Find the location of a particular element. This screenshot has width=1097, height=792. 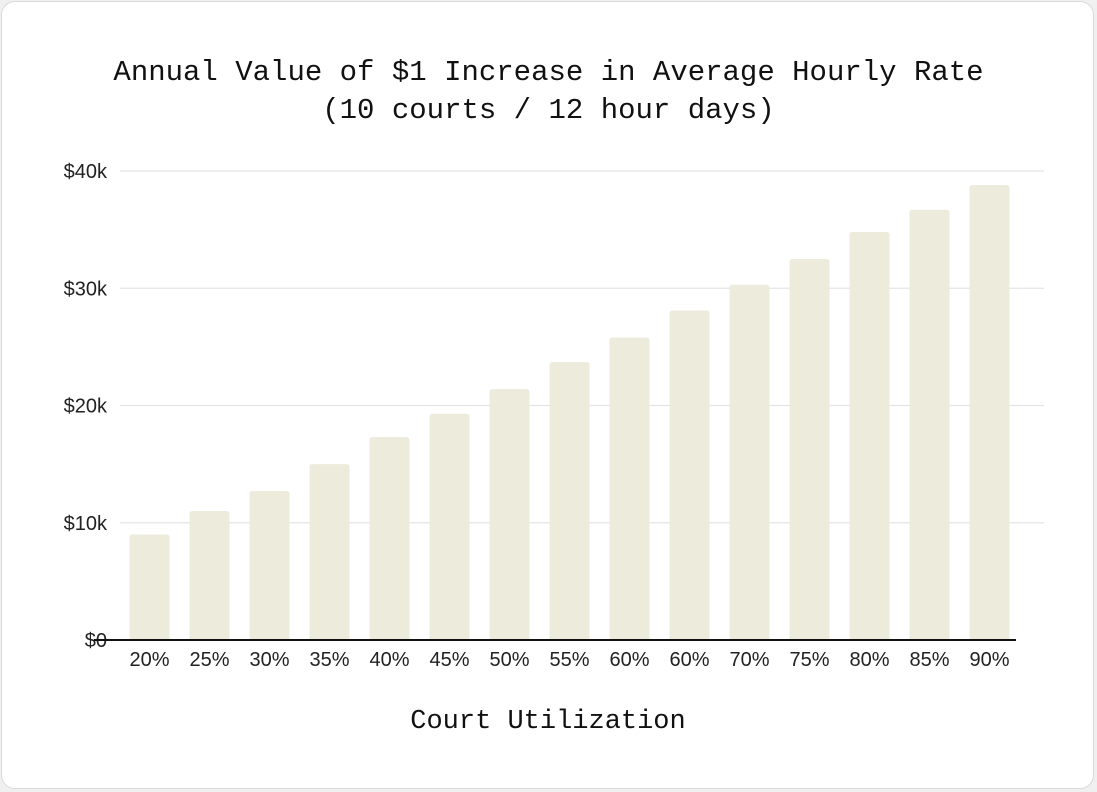

x-tick-label: 85% is located at coordinates (929, 660).